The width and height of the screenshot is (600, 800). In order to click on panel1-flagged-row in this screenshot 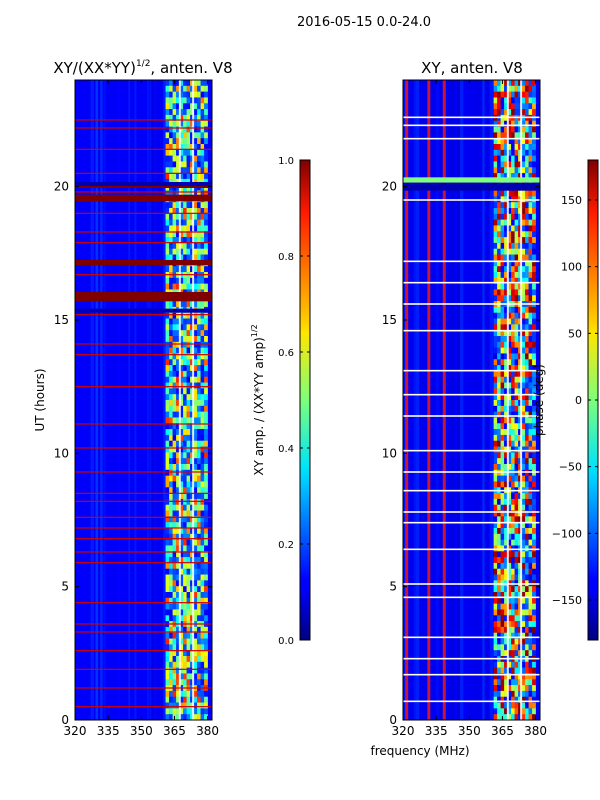, I will do `click(143, 539)`.